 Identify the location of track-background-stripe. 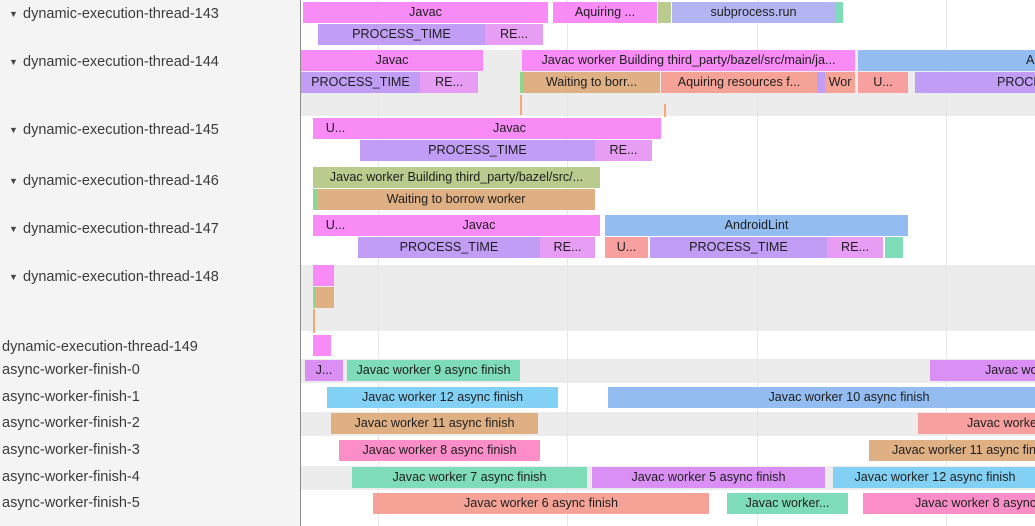
(668, 298).